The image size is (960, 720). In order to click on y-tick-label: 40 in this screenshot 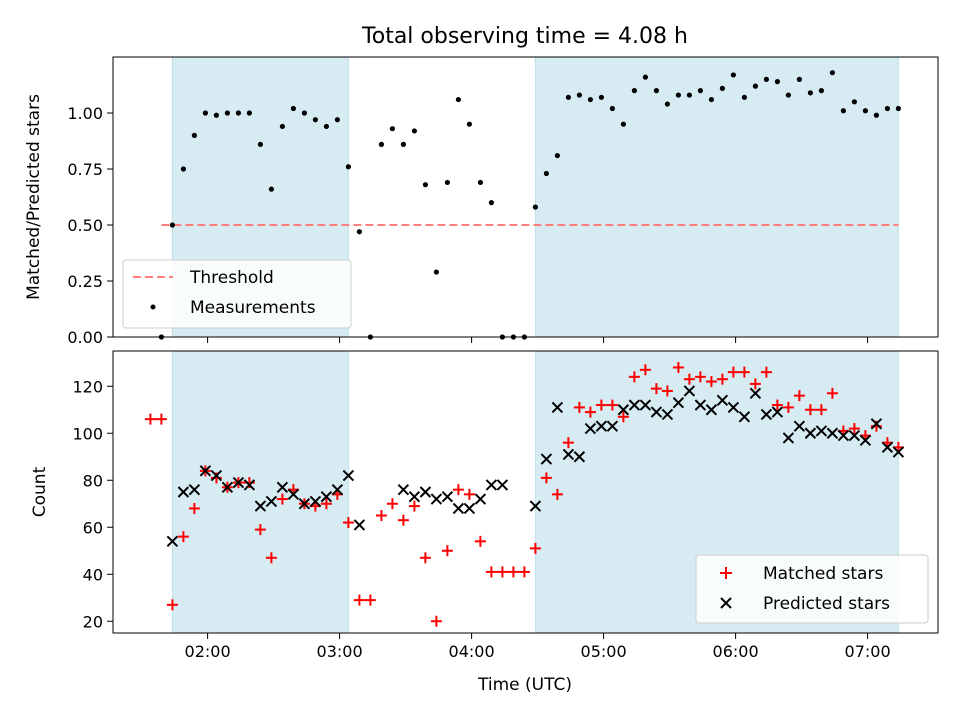, I will do `click(93, 574)`.